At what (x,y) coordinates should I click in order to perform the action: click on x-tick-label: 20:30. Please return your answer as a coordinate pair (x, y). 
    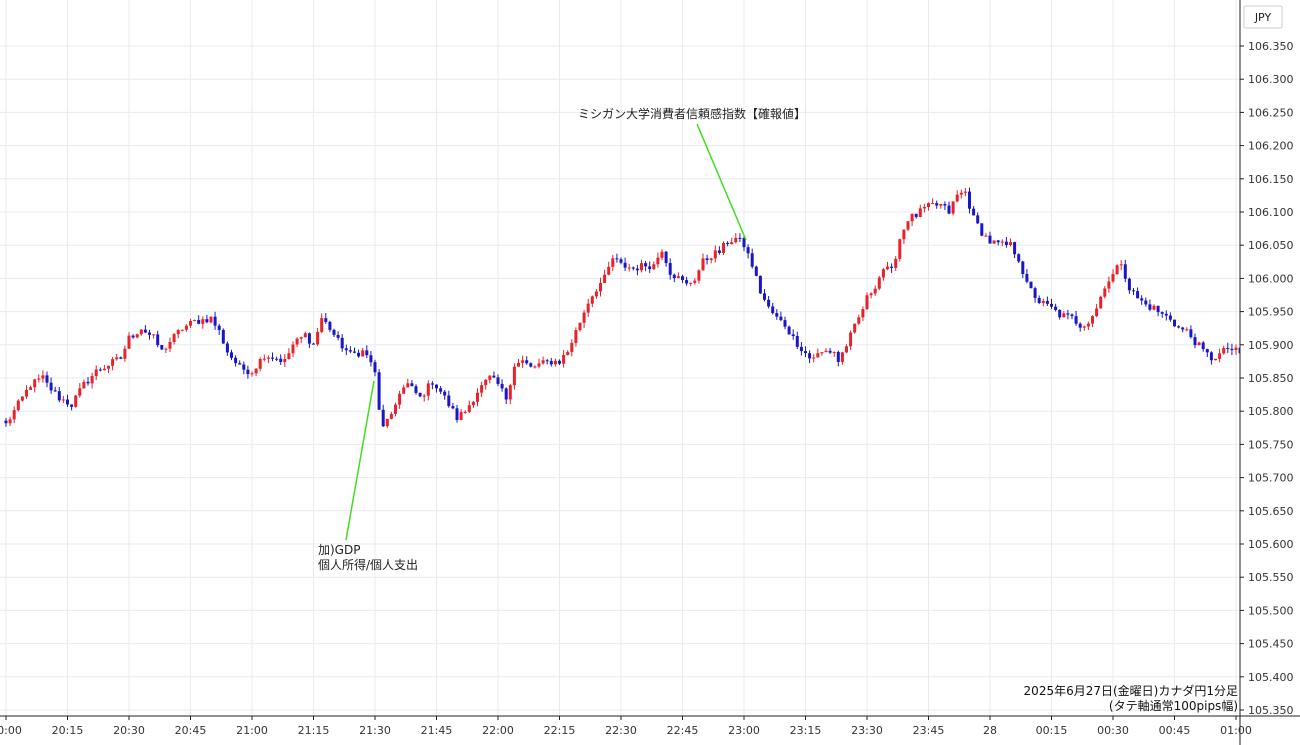
    Looking at the image, I should click on (129, 730).